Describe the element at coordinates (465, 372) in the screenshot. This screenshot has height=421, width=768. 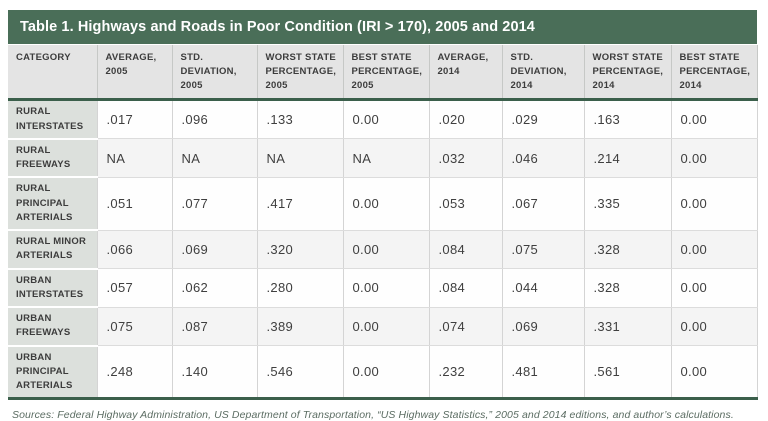
I see `table-cell: .232` at that location.